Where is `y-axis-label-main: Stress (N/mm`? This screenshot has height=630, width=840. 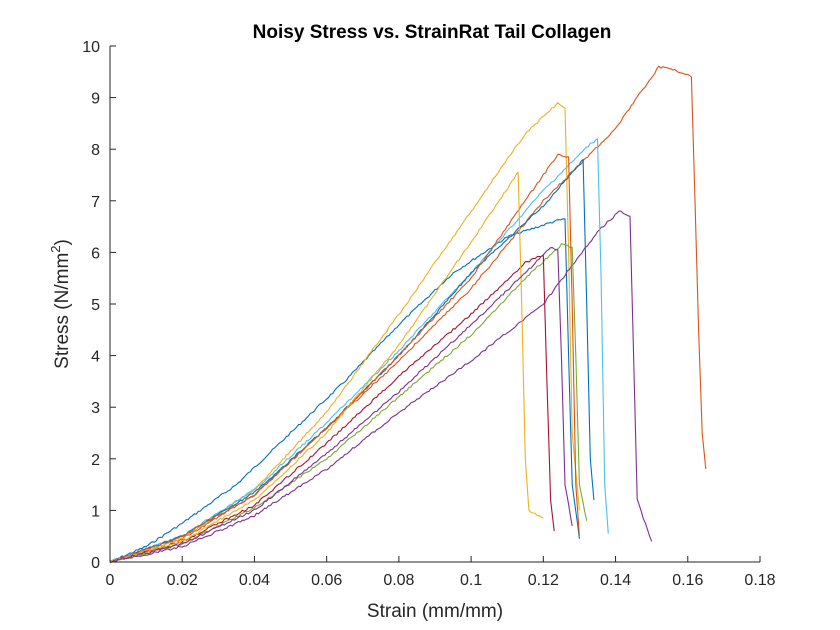
y-axis-label-main: Stress (N/mm is located at coordinates (62, 311).